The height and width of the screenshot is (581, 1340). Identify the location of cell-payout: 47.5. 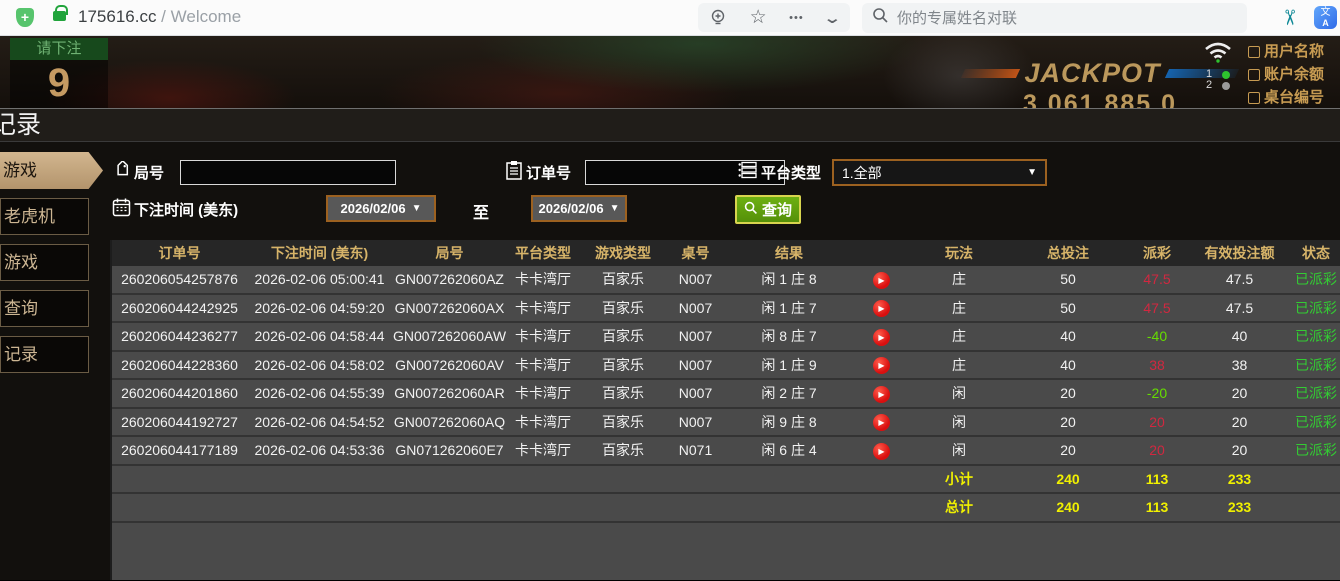
(1157, 307).